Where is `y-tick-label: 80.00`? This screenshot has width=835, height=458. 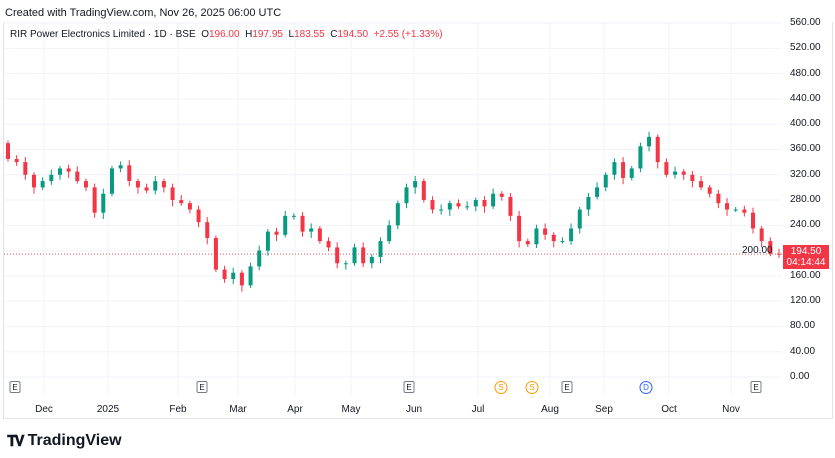 y-tick-label: 80.00 is located at coordinates (803, 326).